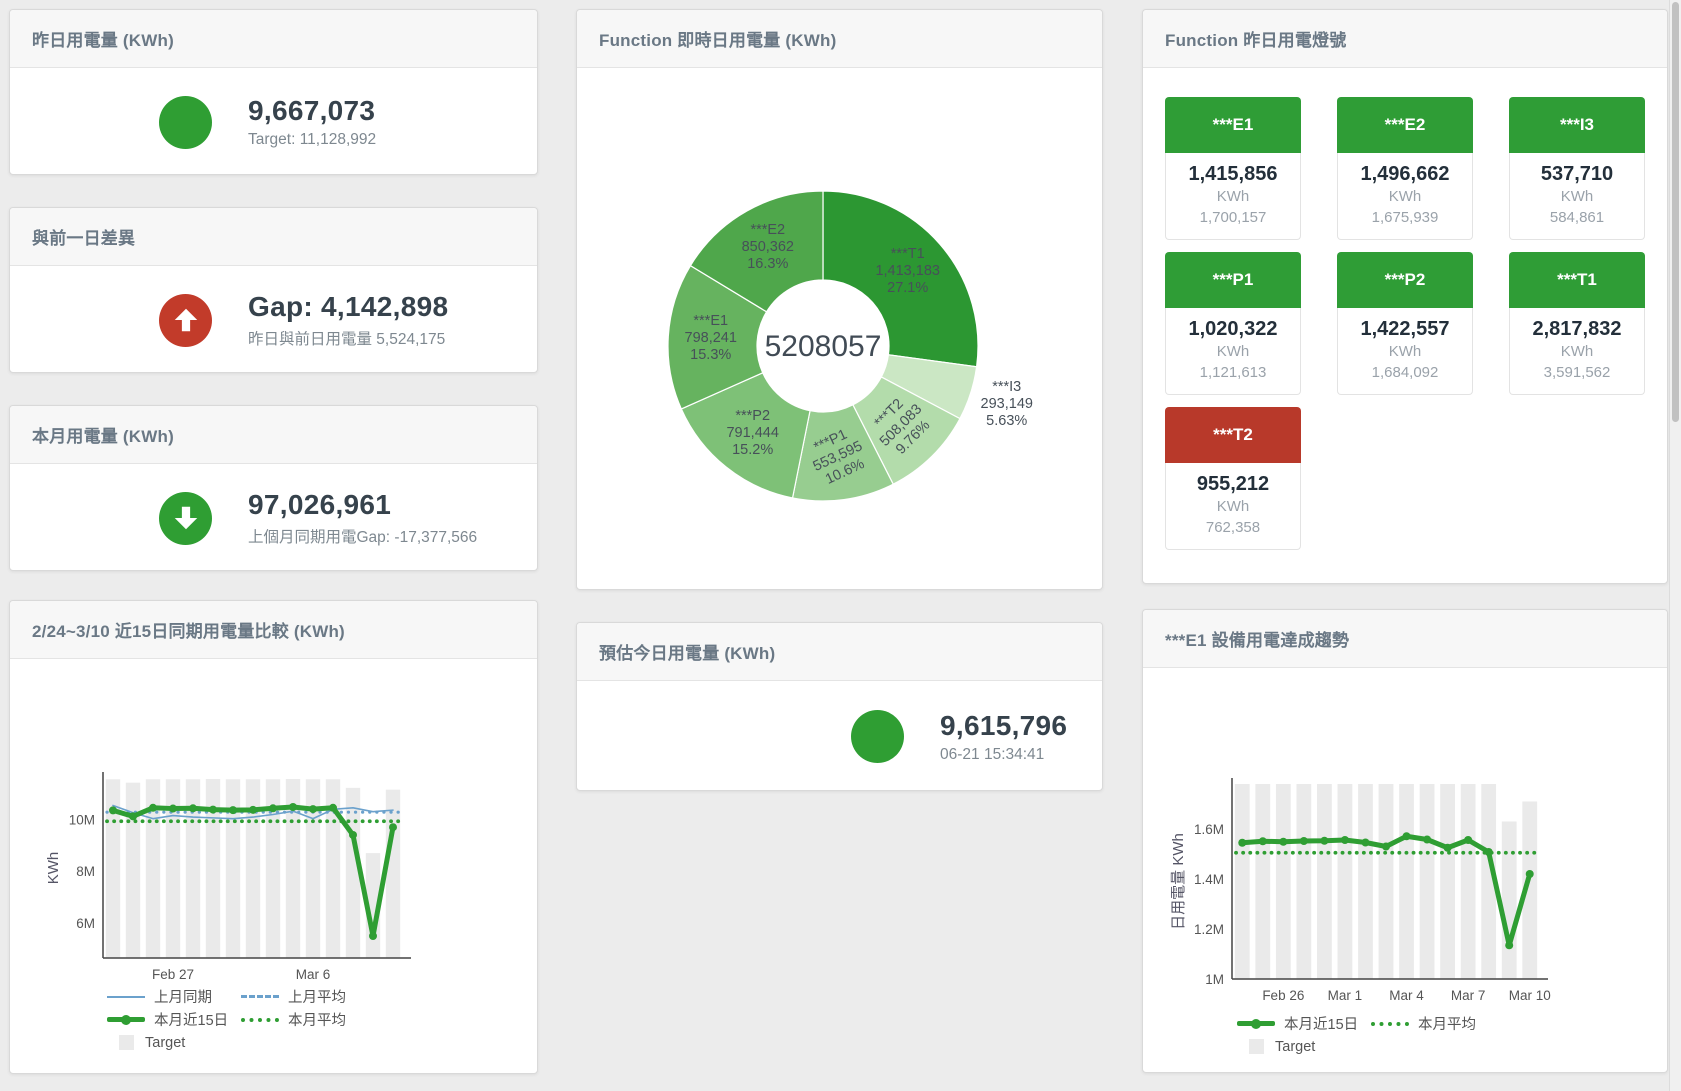  I want to click on svg-text: 1.4M, so click(1209, 879).